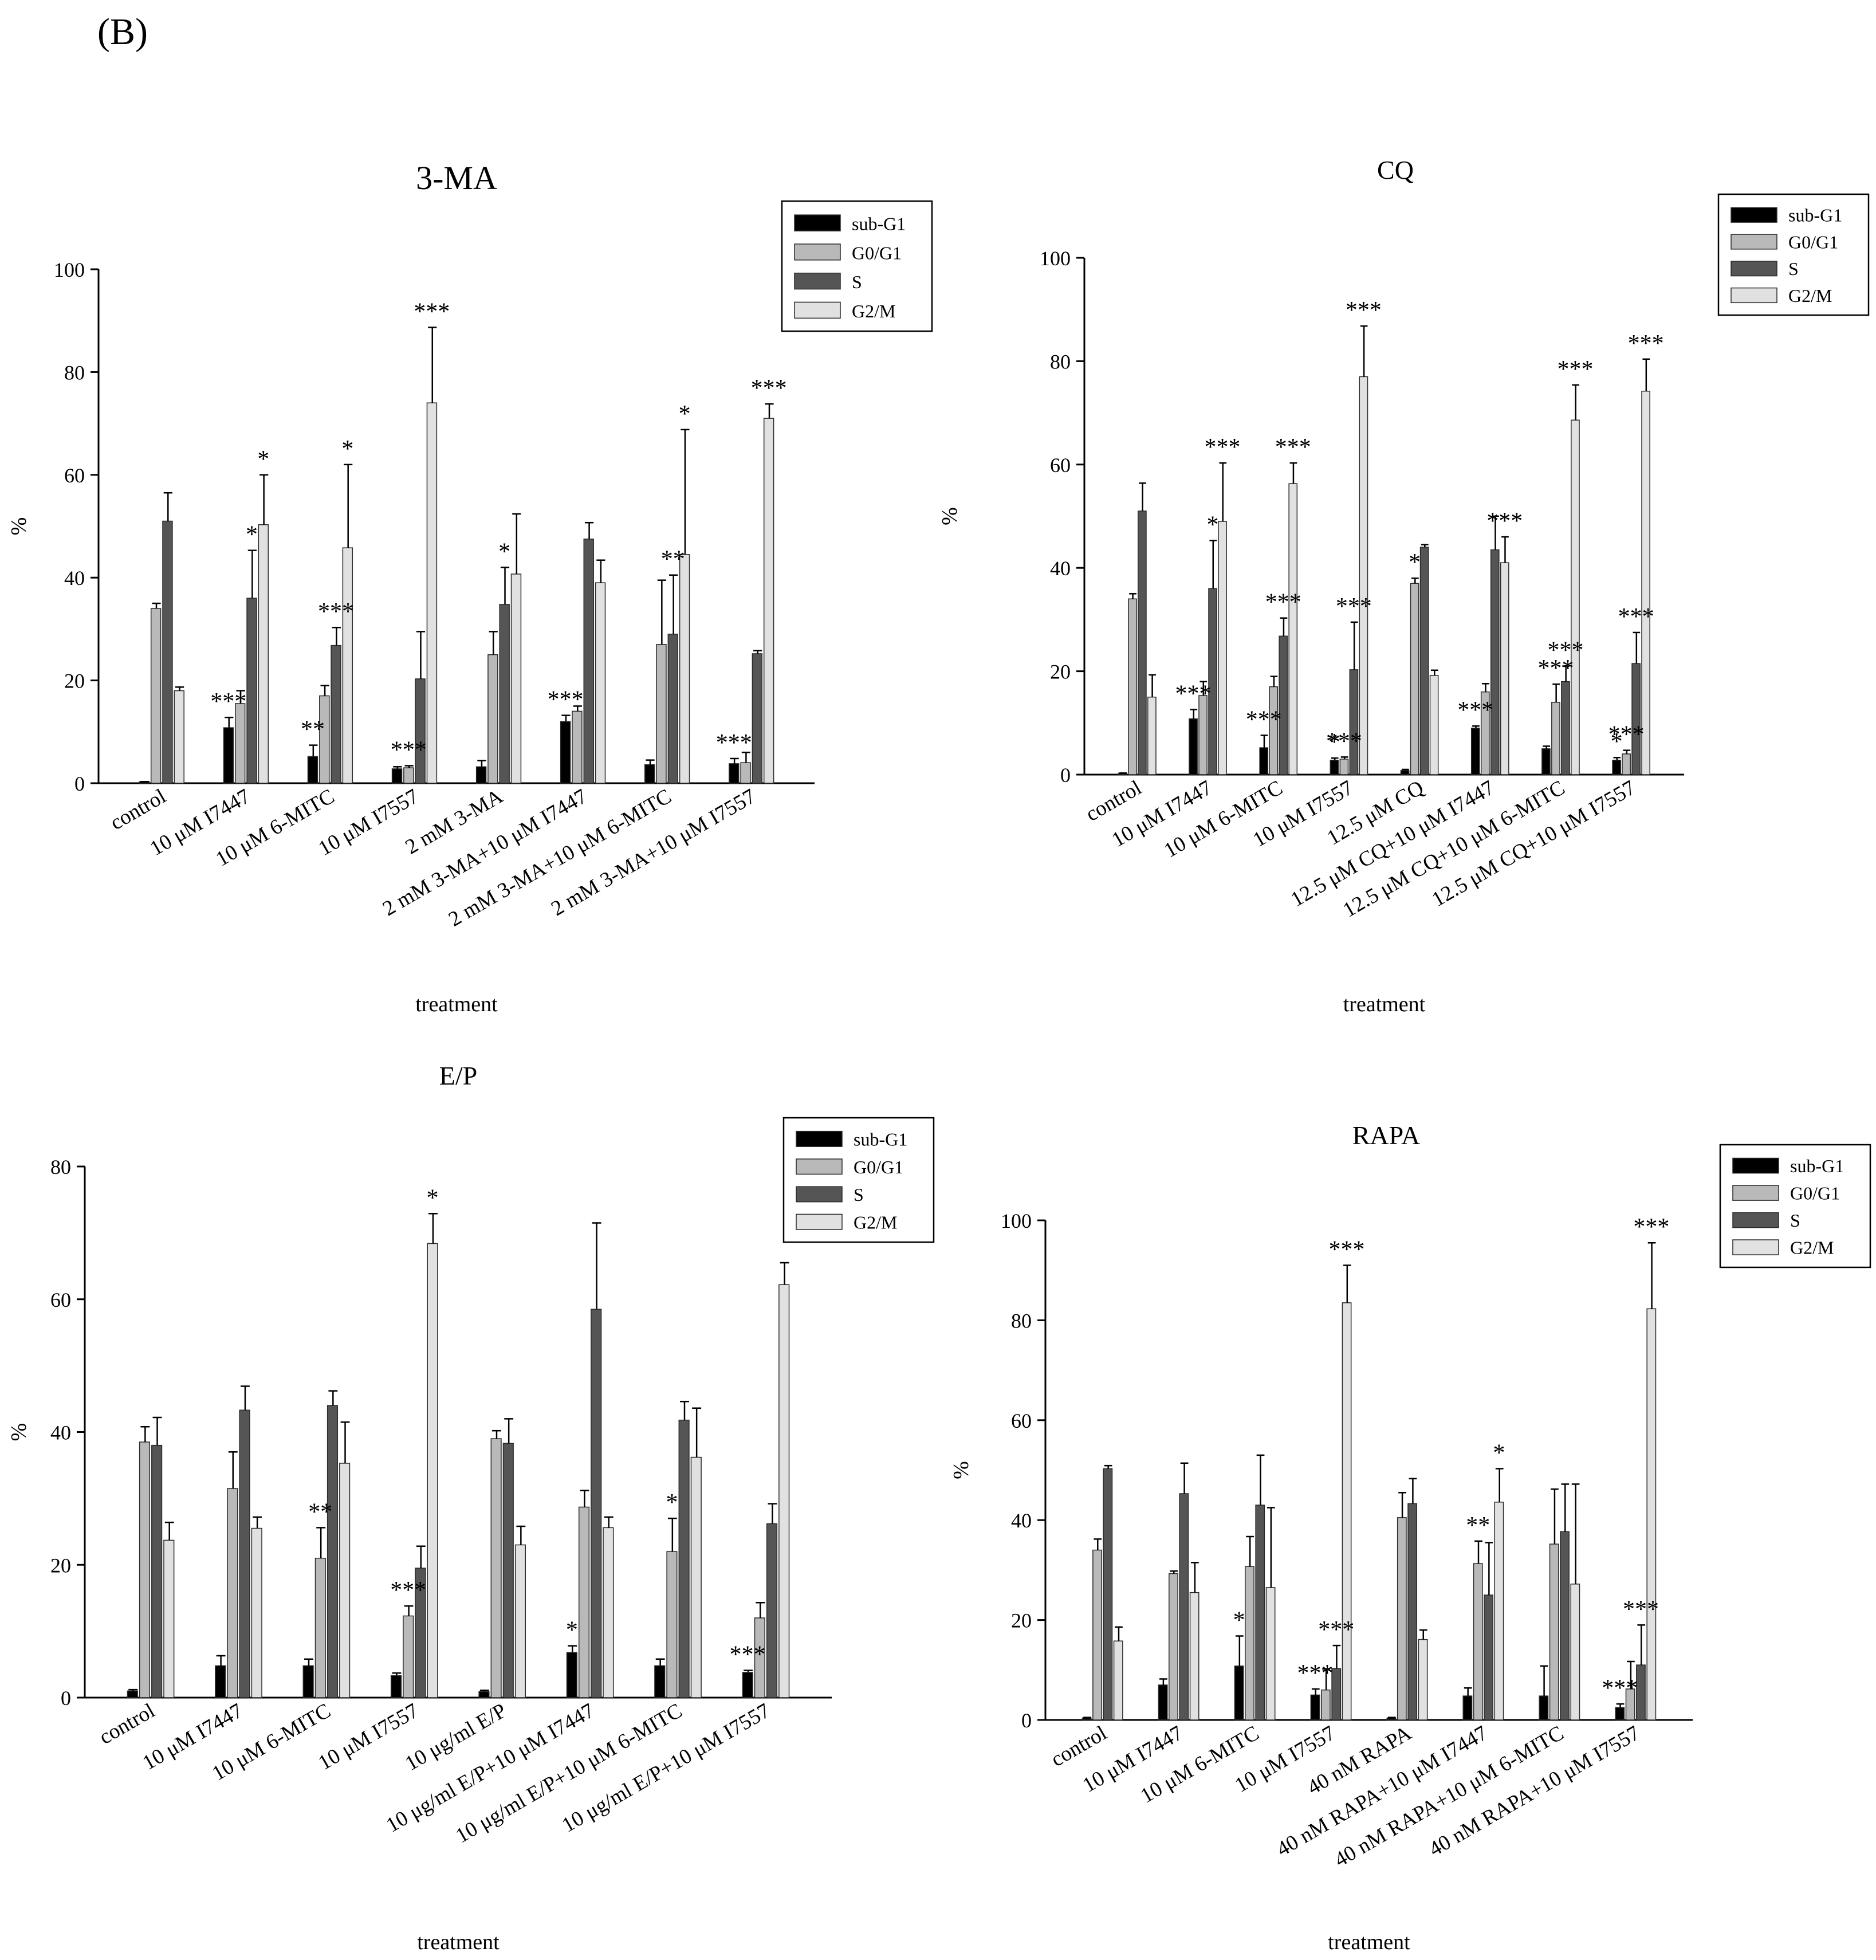 Image resolution: width=1876 pixels, height=1960 pixels. I want to click on category-label: 10 μM 6-MITC, so click(1223, 819).